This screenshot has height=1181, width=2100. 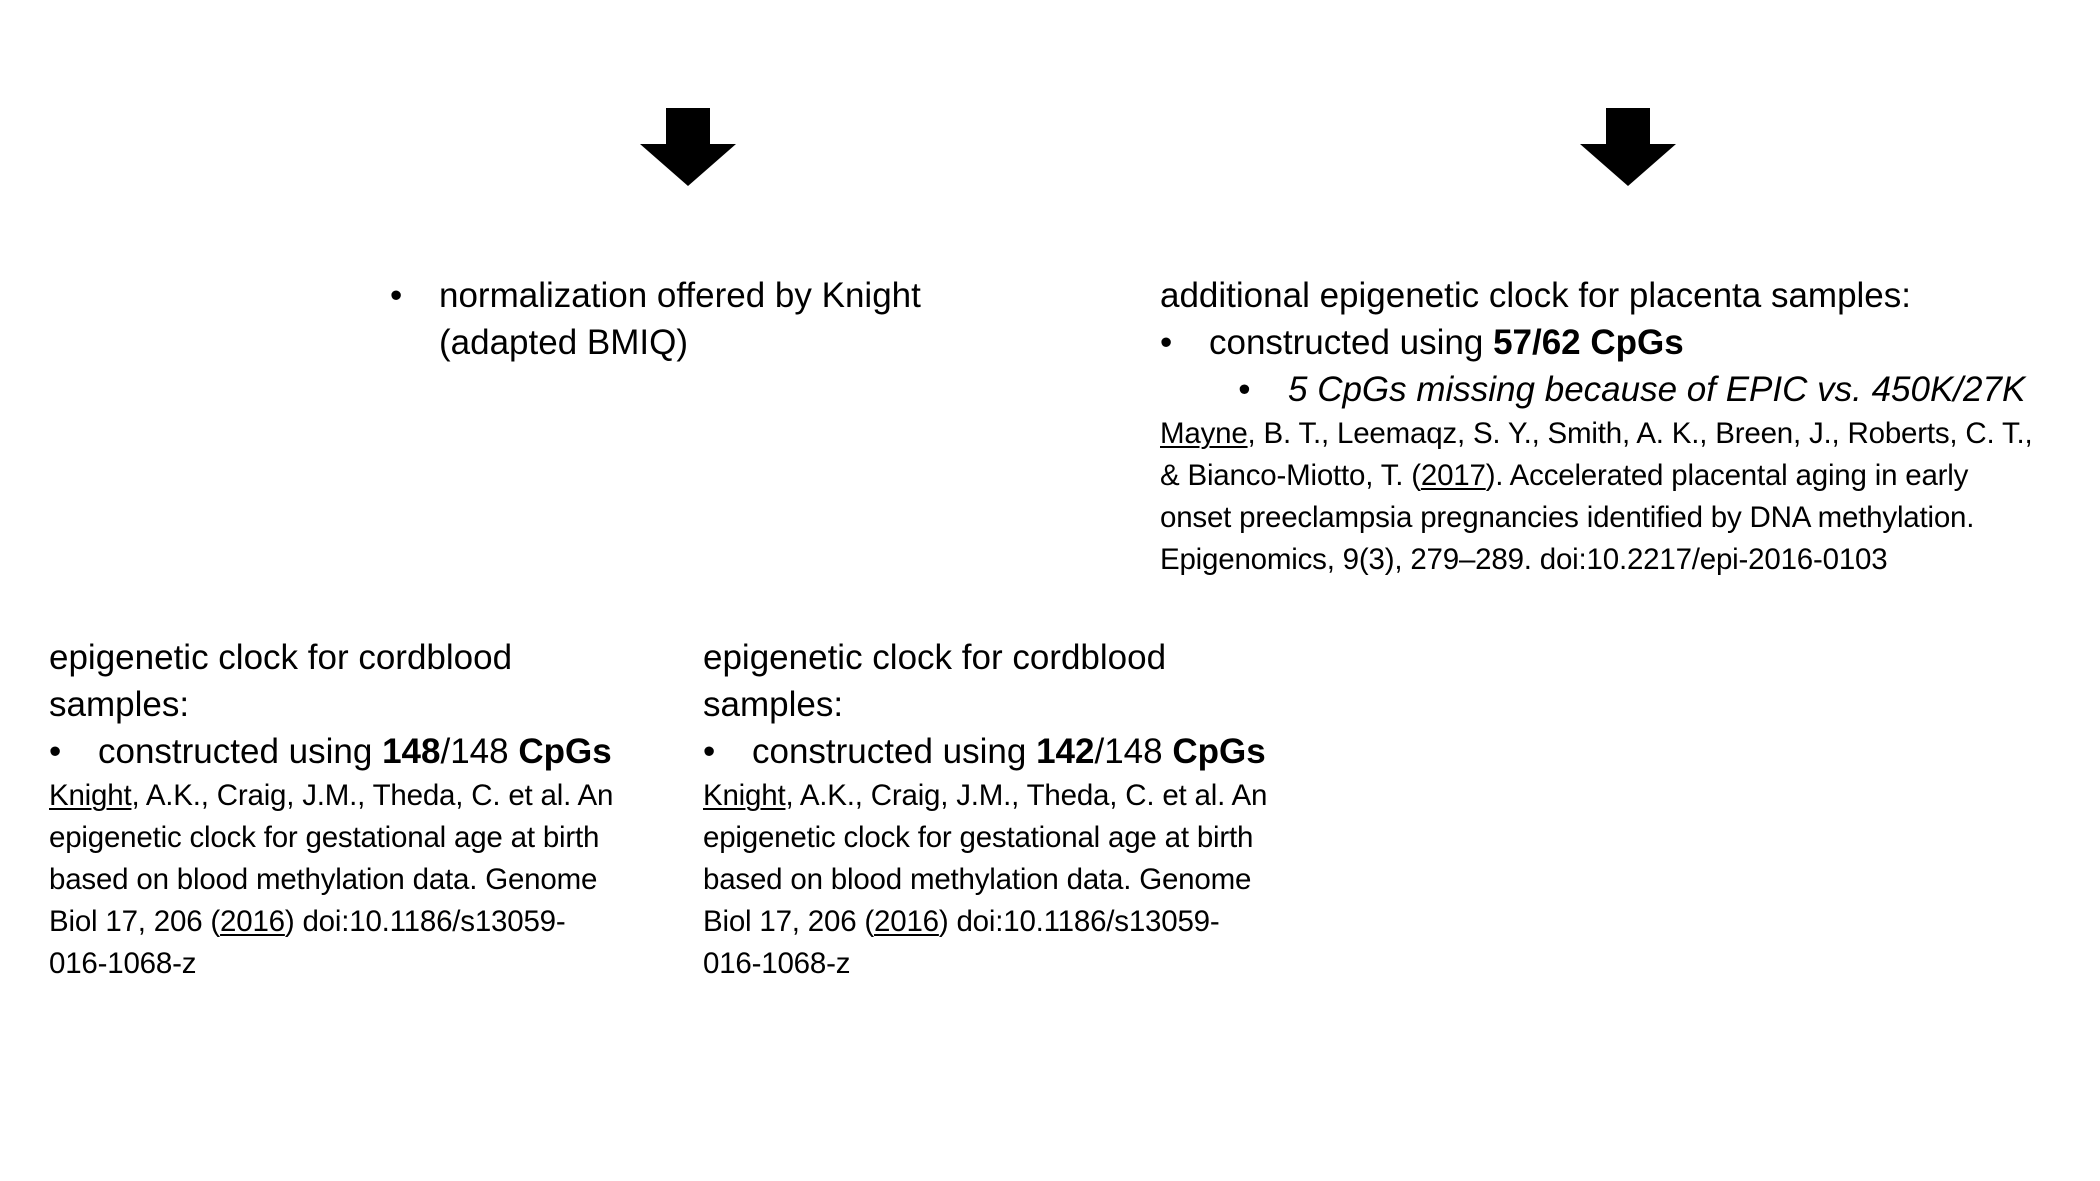 I want to click on cordblood-left-count-total: /148, so click(x=479, y=751).